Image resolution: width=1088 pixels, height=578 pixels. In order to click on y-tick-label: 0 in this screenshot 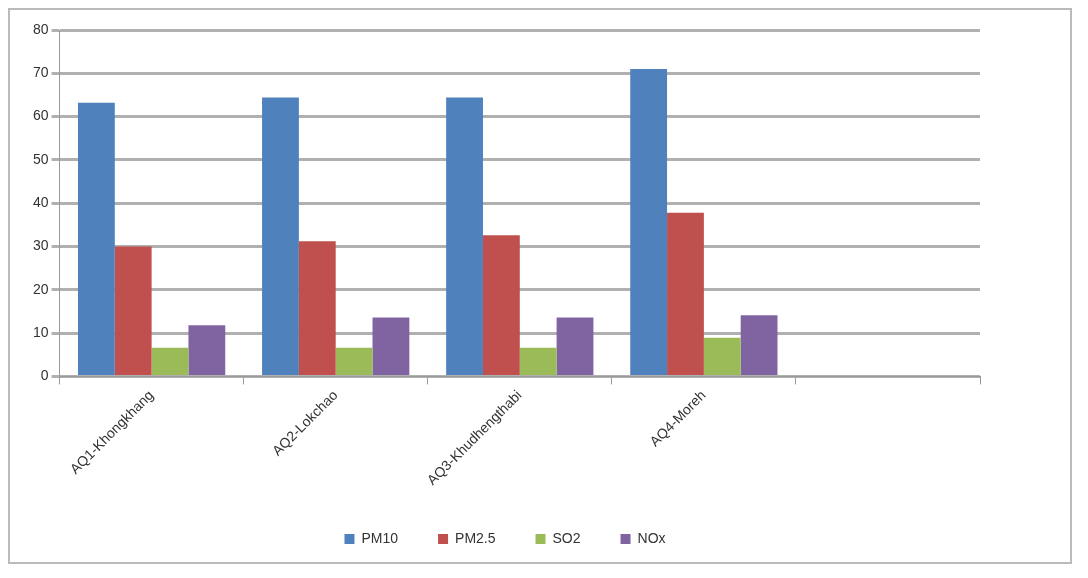, I will do `click(44, 375)`.